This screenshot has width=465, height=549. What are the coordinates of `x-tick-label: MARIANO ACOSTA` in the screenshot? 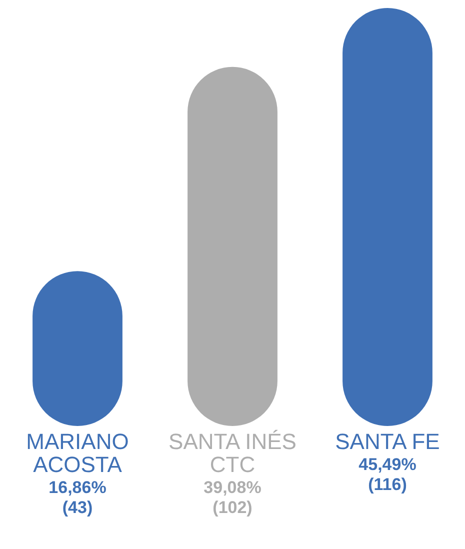 It's located at (77, 453).